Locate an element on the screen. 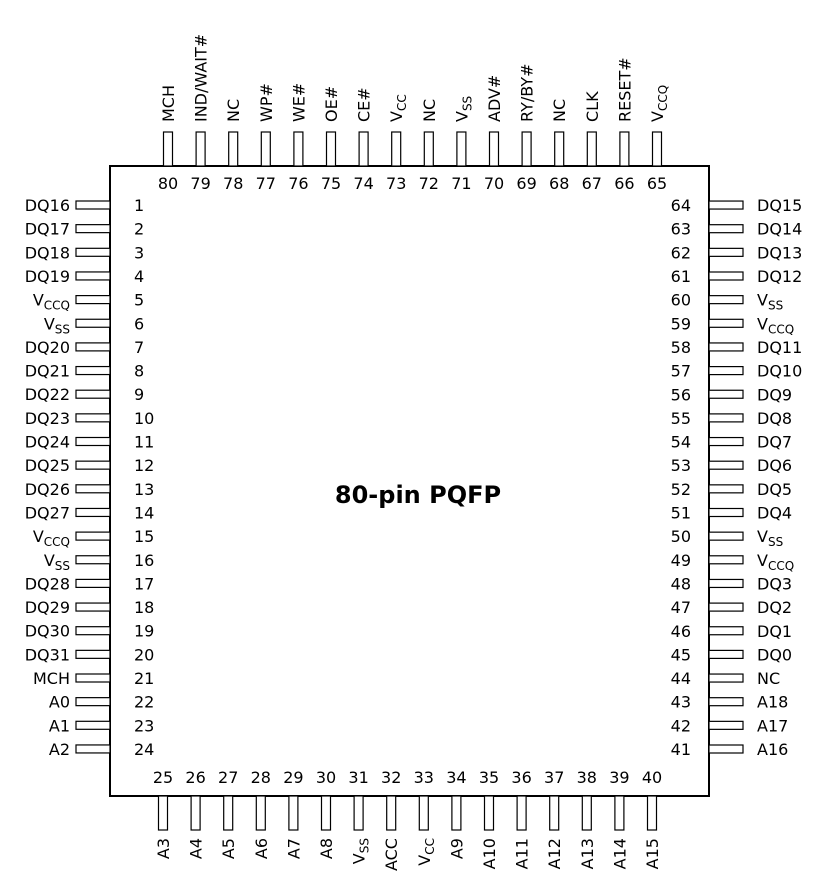  pin-29: 29 A7 is located at coordinates (293, 813).